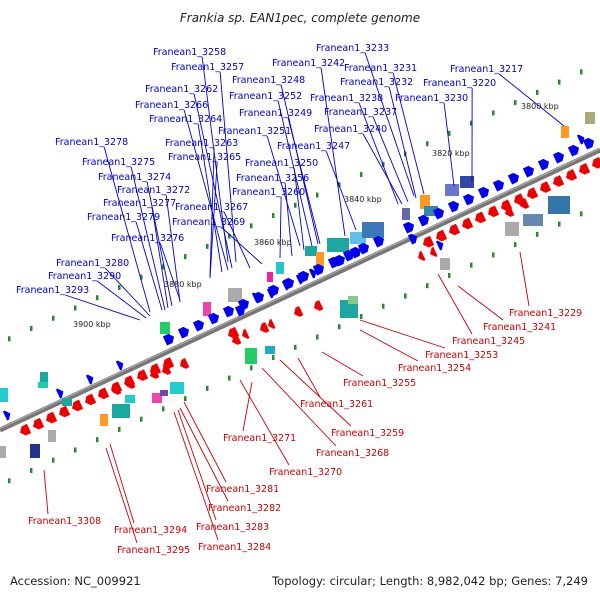 This screenshot has height=600, width=600. What do you see at coordinates (273, 242) in the screenshot?
I see `kbp-marker-label: 3860 kbp` at bounding box center [273, 242].